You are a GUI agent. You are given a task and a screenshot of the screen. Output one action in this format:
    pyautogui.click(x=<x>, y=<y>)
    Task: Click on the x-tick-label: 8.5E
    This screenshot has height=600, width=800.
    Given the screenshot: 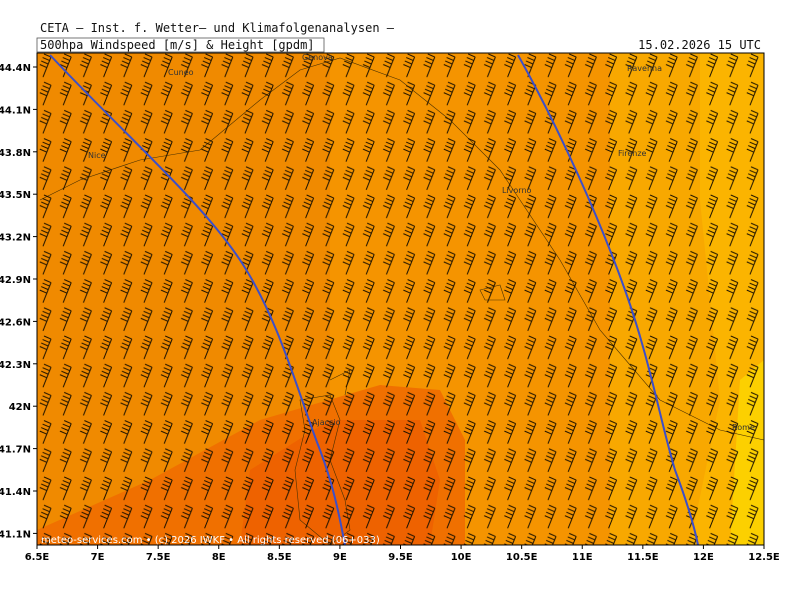 What is the action you would take?
    pyautogui.click(x=279, y=557)
    